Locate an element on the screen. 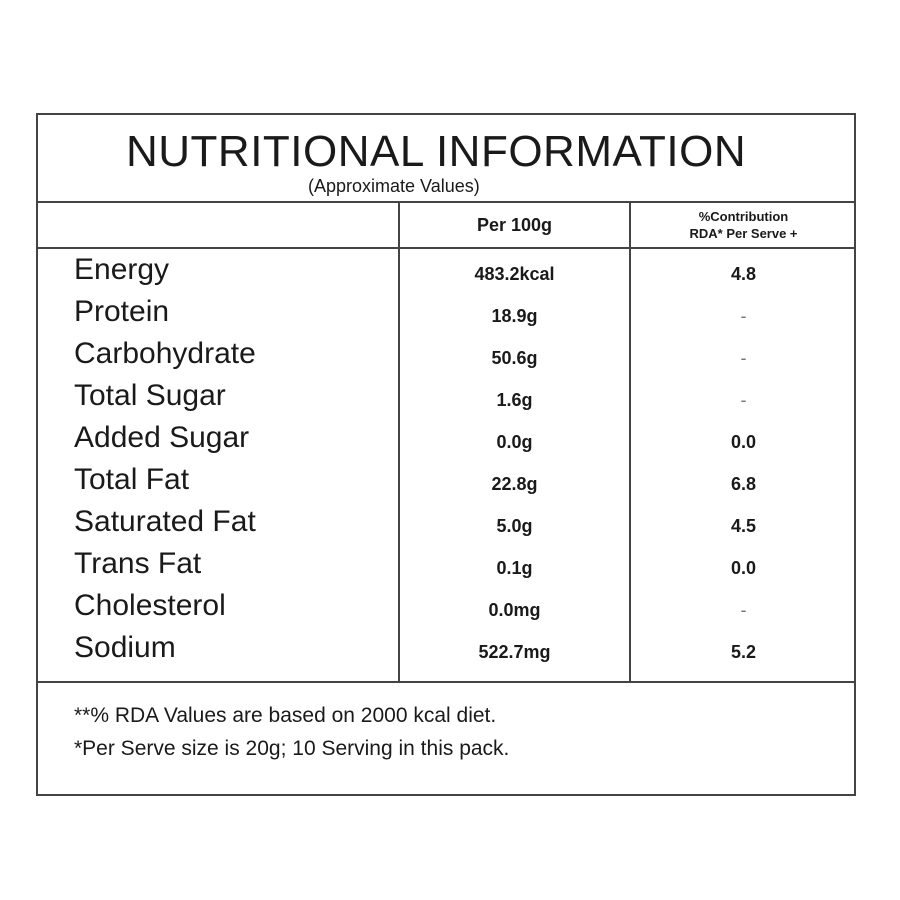 This screenshot has width=900, height=900. column-header-rda-line2: RDA* Per Serve + is located at coordinates (743, 233).